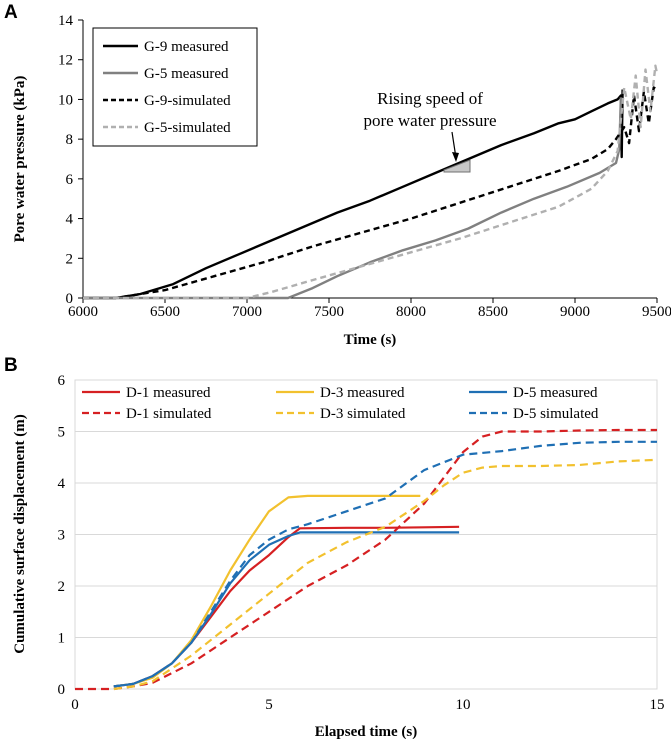 This screenshot has width=671, height=743. What do you see at coordinates (65, 61) in the screenshot?
I see `panel-a-y-tick-label: 12` at bounding box center [65, 61].